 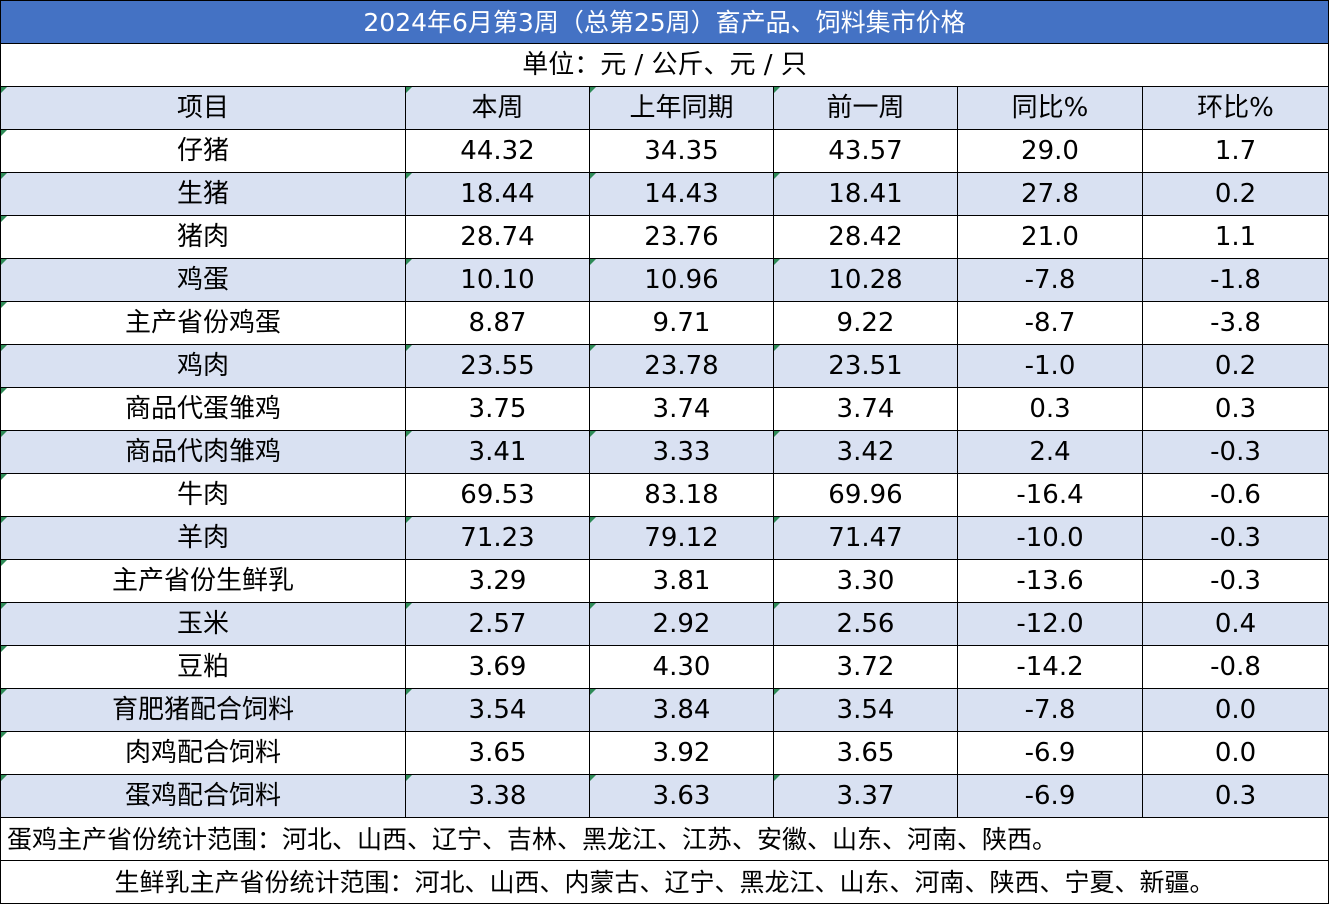 What do you see at coordinates (1050, 452) in the screenshot?
I see `cell-yoy: 2.4` at bounding box center [1050, 452].